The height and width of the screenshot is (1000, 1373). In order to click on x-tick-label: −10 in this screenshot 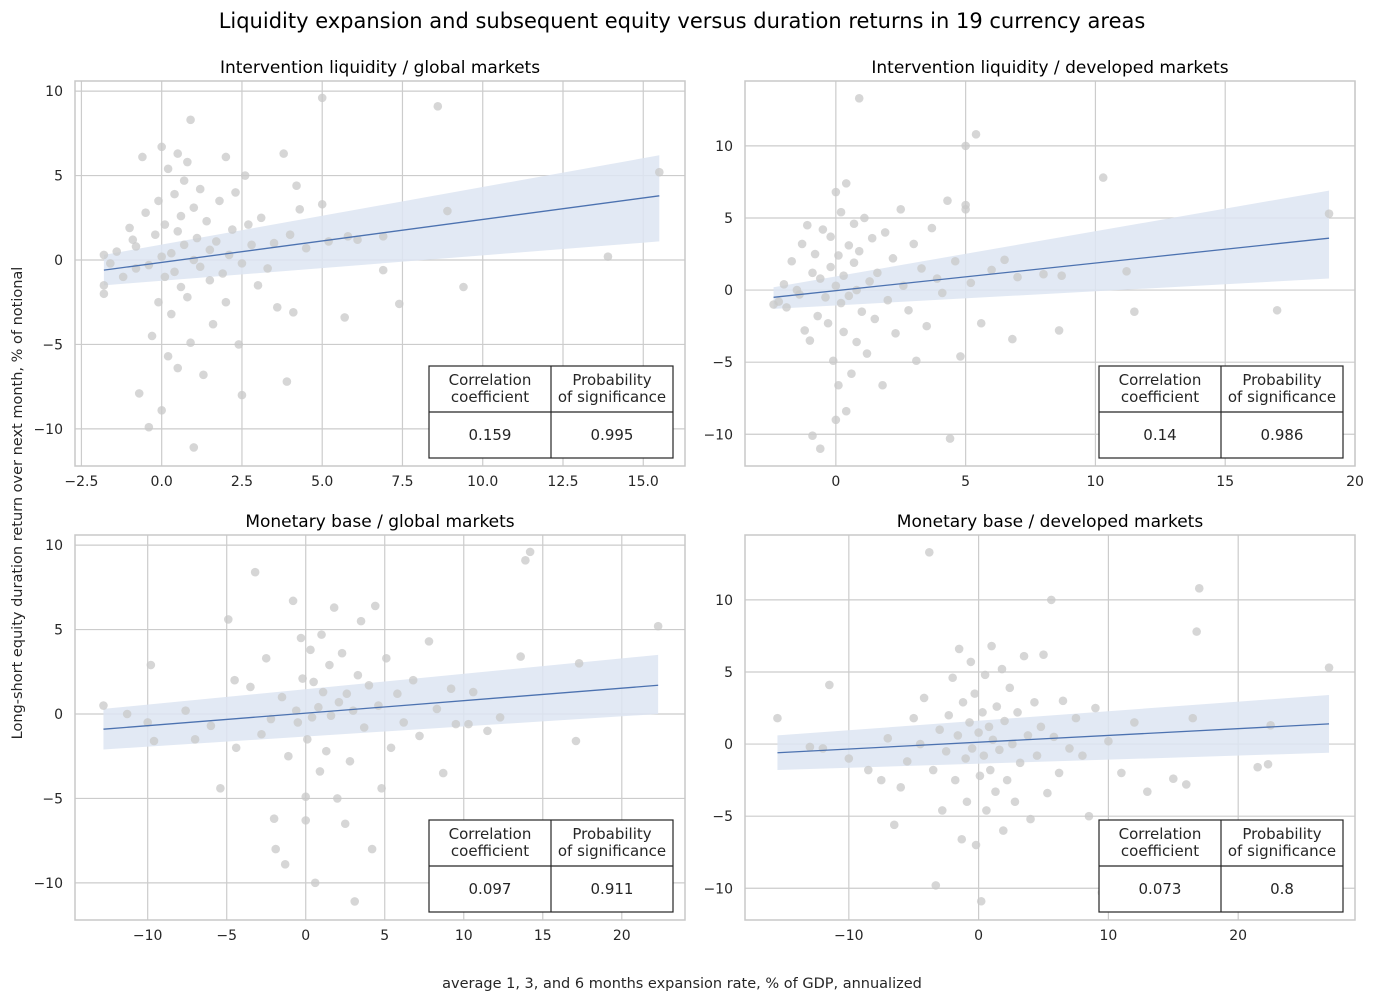, I will do `click(849, 936)`.